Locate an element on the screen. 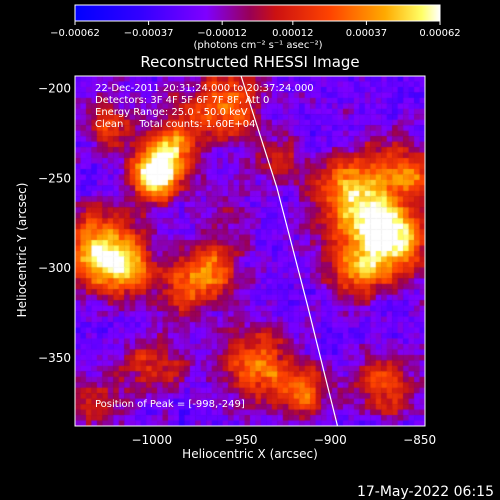  x-tick-label: −850 is located at coordinates (419, 440).